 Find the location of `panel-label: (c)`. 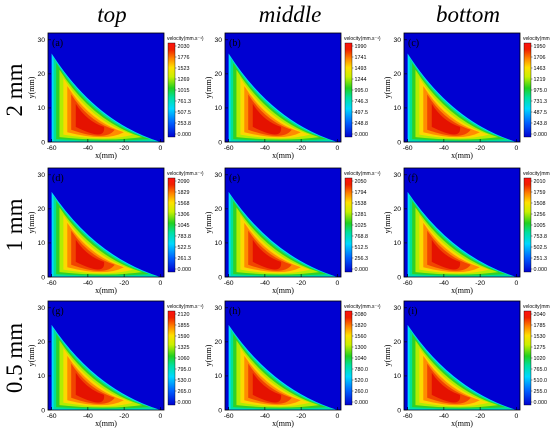

panel-label: (c) is located at coordinates (413, 43).